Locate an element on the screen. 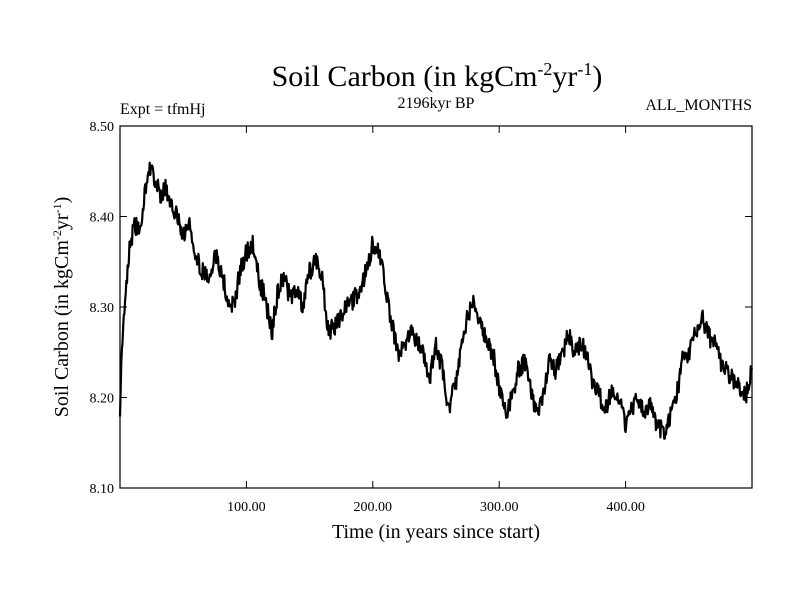  y-axis-label-close: ) is located at coordinates (62, 200).